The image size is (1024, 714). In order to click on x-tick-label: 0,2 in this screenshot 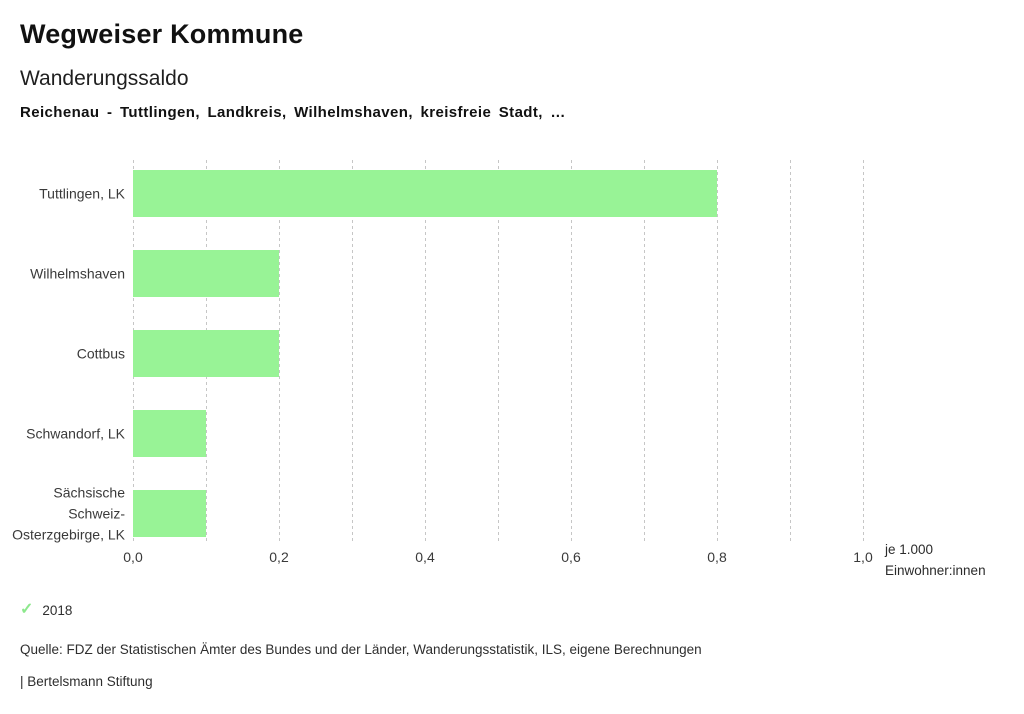, I will do `click(279, 557)`.